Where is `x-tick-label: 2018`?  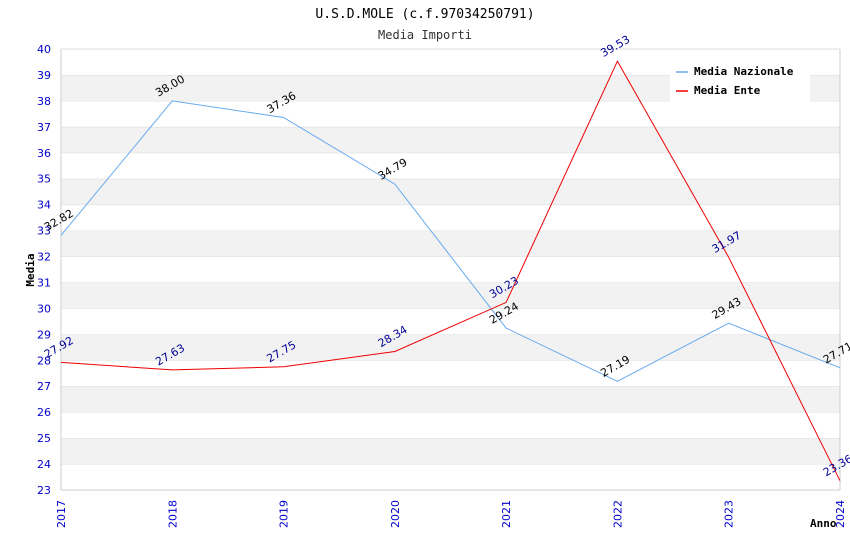 x-tick-label: 2018 is located at coordinates (172, 514).